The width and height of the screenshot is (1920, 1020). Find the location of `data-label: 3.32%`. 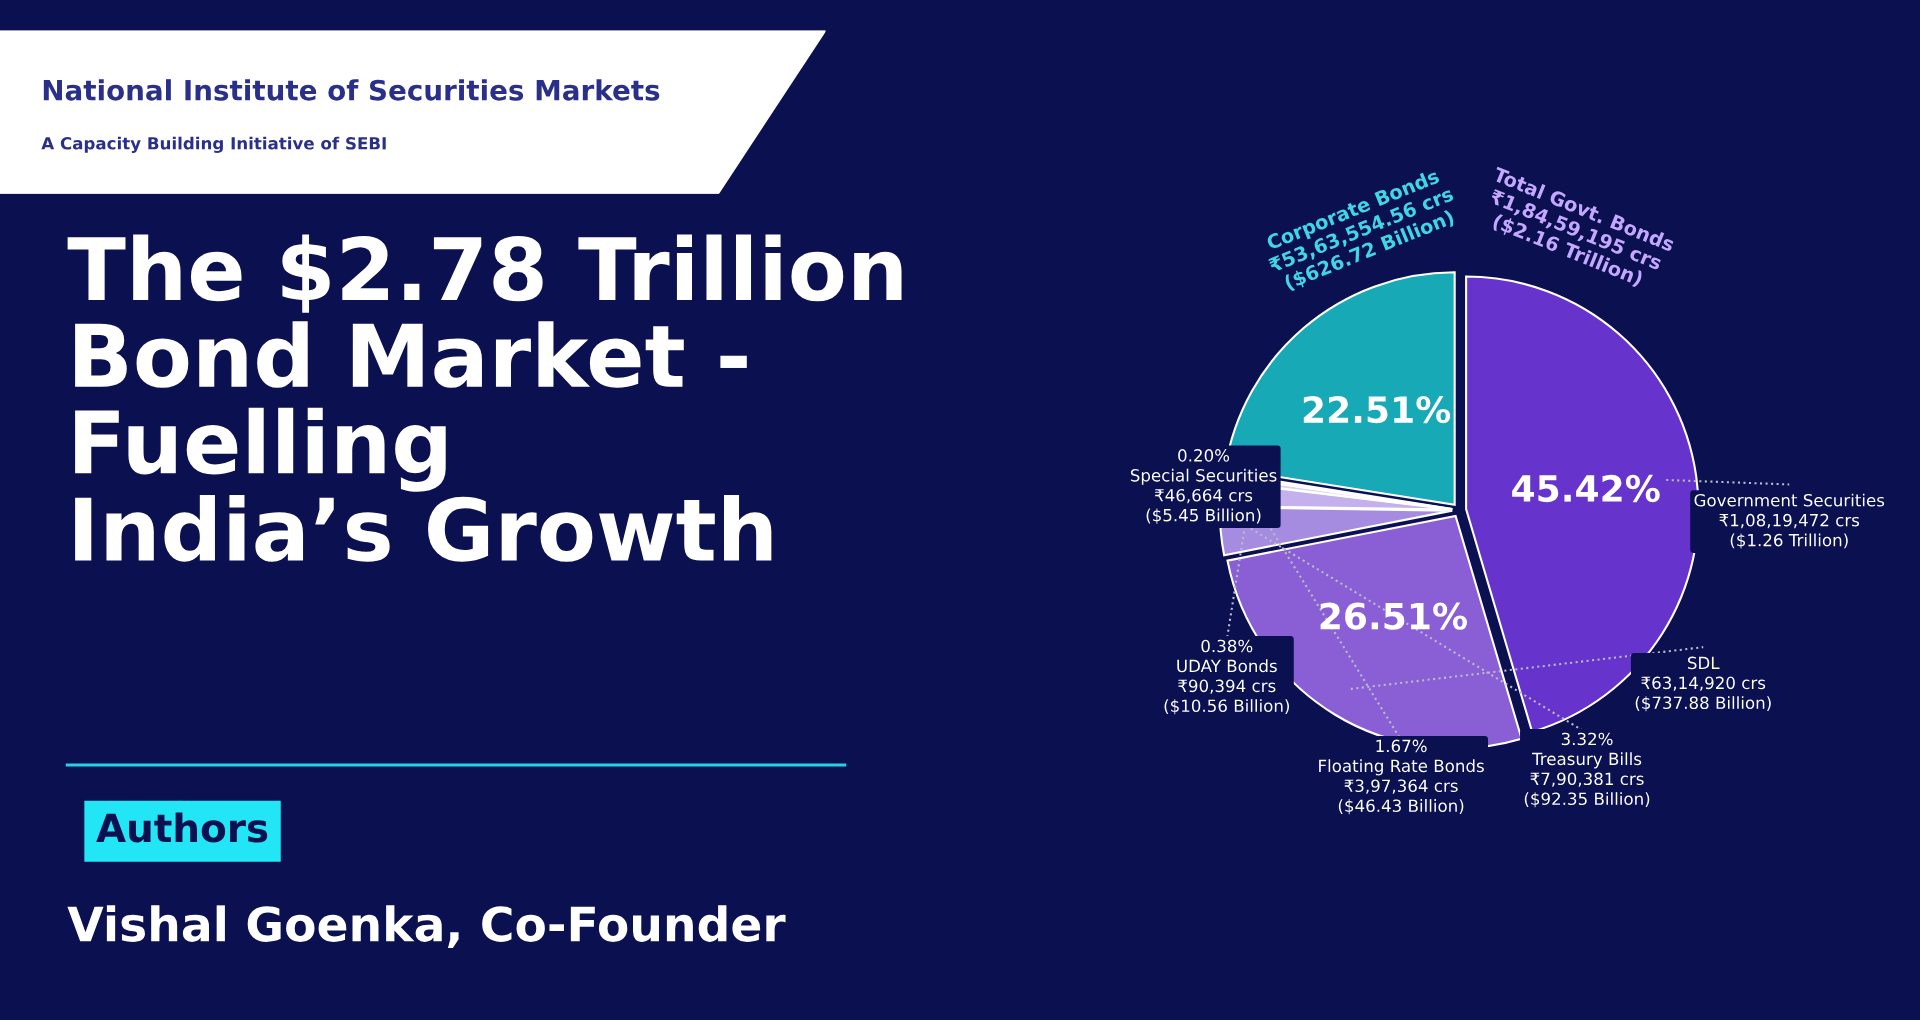

data-label: 3.32% is located at coordinates (1587, 739).